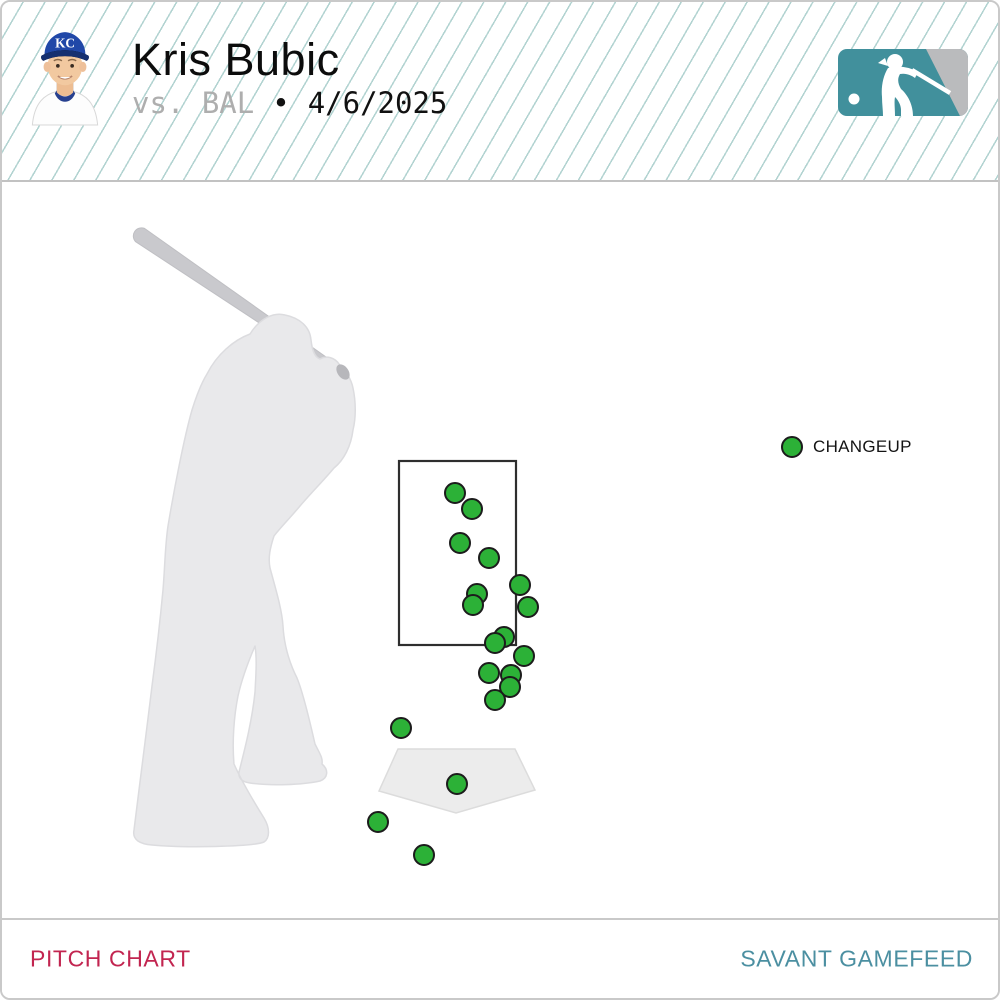  I want to click on legend-label: CHANGEUP, so click(862, 446).